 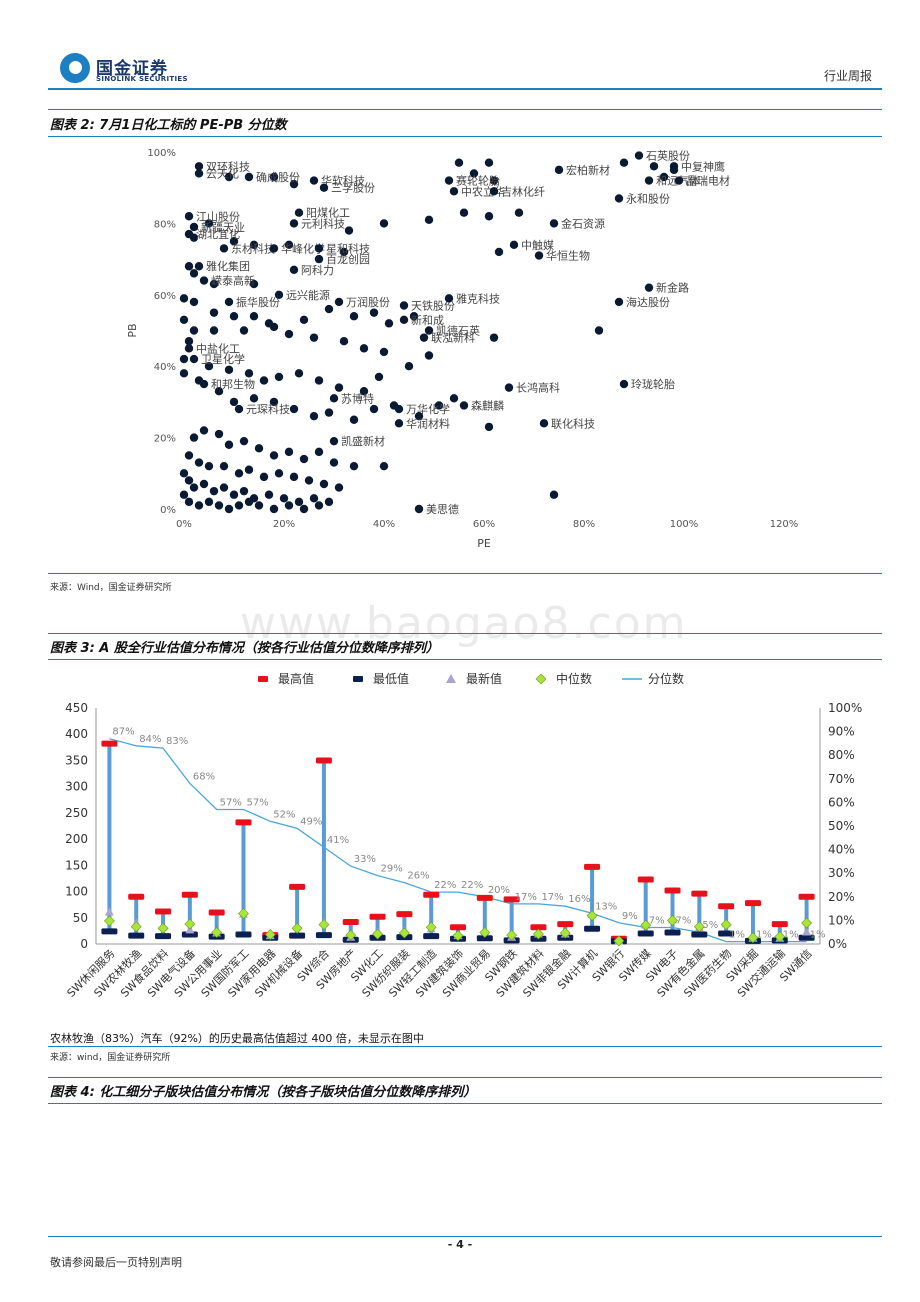 What do you see at coordinates (323, 223) in the screenshot?
I see `point-label: 元利科技` at bounding box center [323, 223].